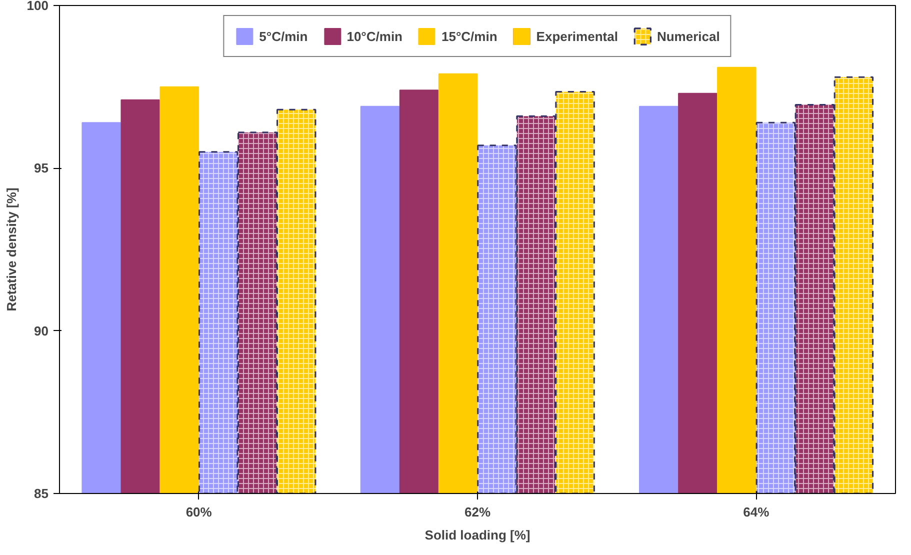  Describe the element at coordinates (41, 168) in the screenshot. I see `y-tick-label: 95` at that location.